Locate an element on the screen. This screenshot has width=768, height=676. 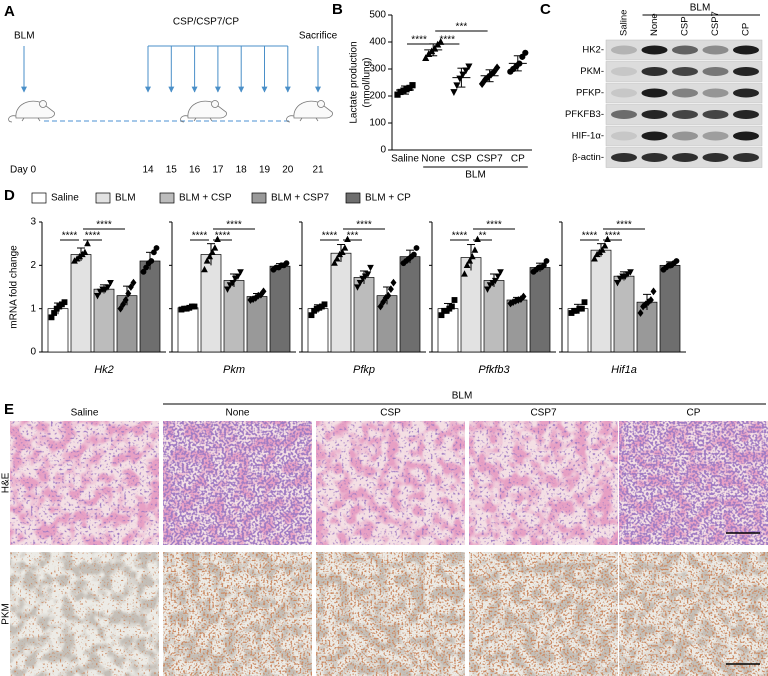
y-axis-label: Lactate production is located at coordinates (354, 82).